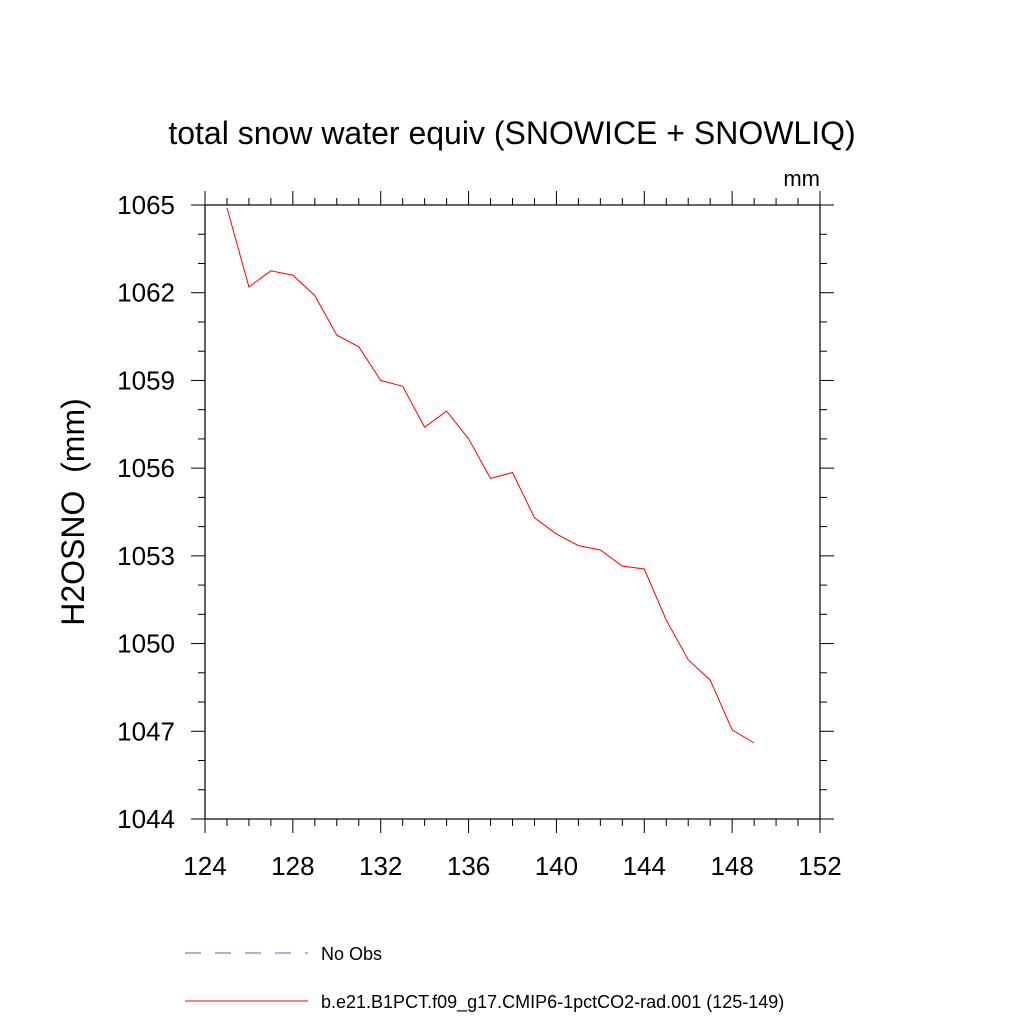  Describe the element at coordinates (146, 819) in the screenshot. I see `y-tick-label: 1044` at that location.